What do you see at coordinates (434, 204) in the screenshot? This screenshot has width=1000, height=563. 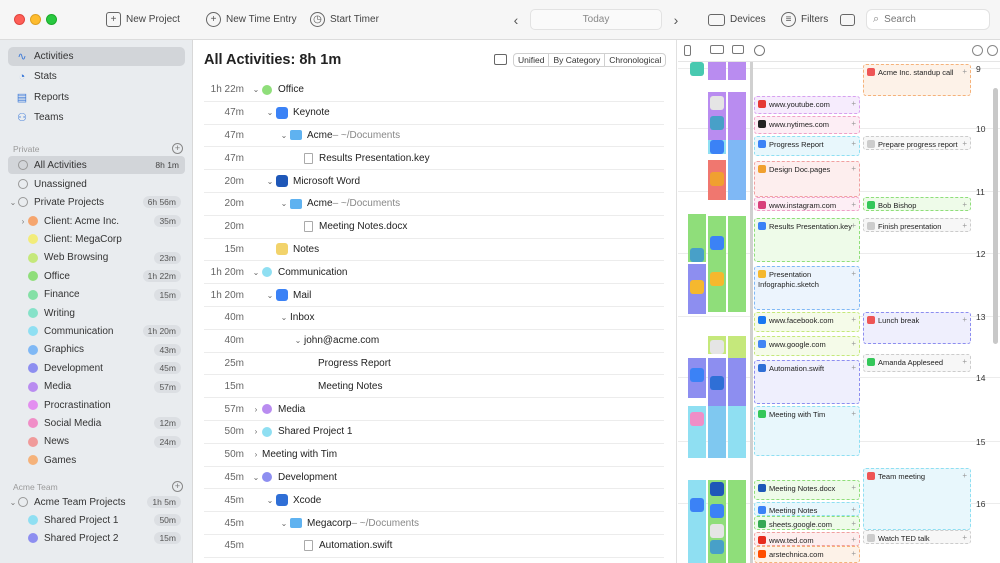 I see `activity-row: 20m ⌄ Acme – ~/Documents` at bounding box center [434, 204].